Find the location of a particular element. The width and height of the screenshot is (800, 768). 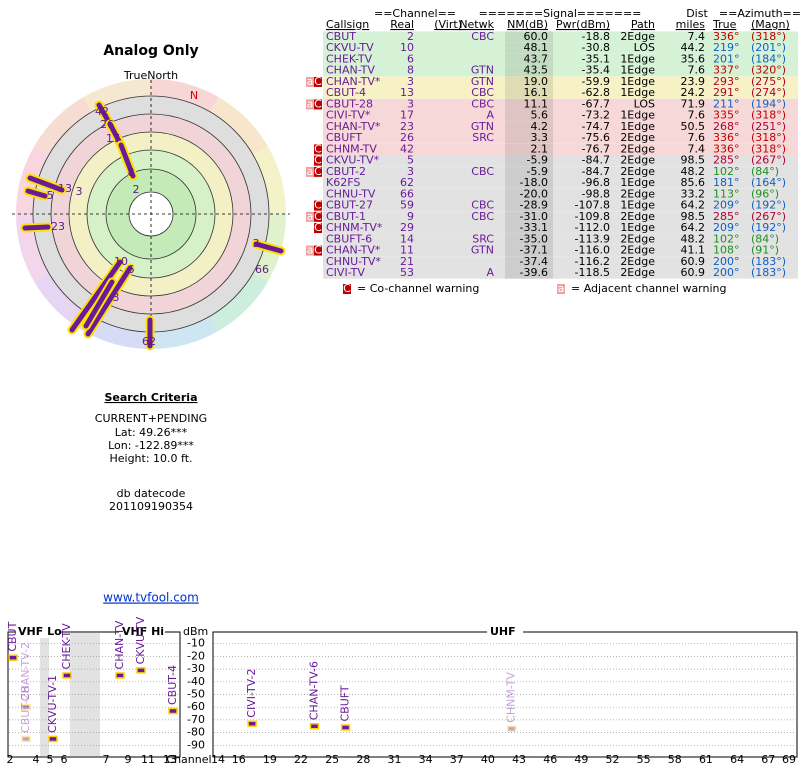

x-tick-label: 7 is located at coordinates (106, 759).